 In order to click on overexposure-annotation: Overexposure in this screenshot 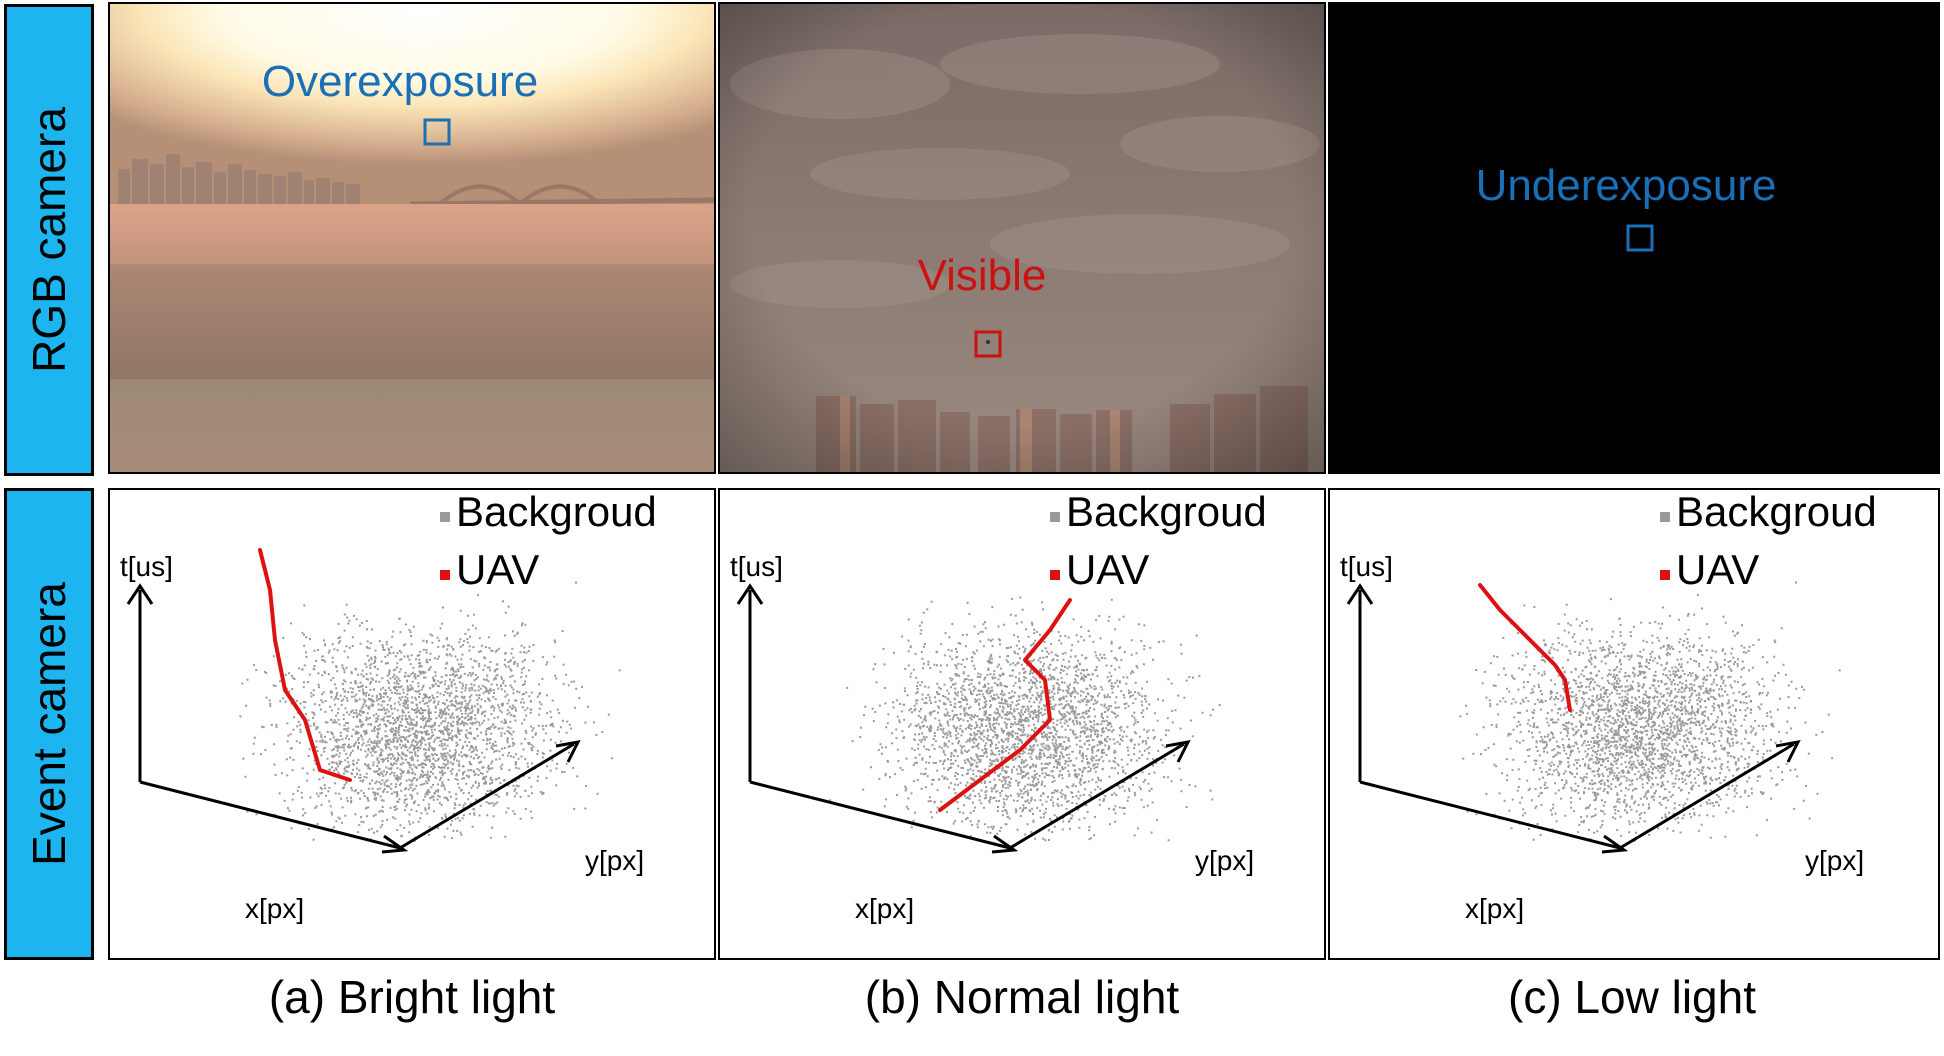, I will do `click(400, 81)`.